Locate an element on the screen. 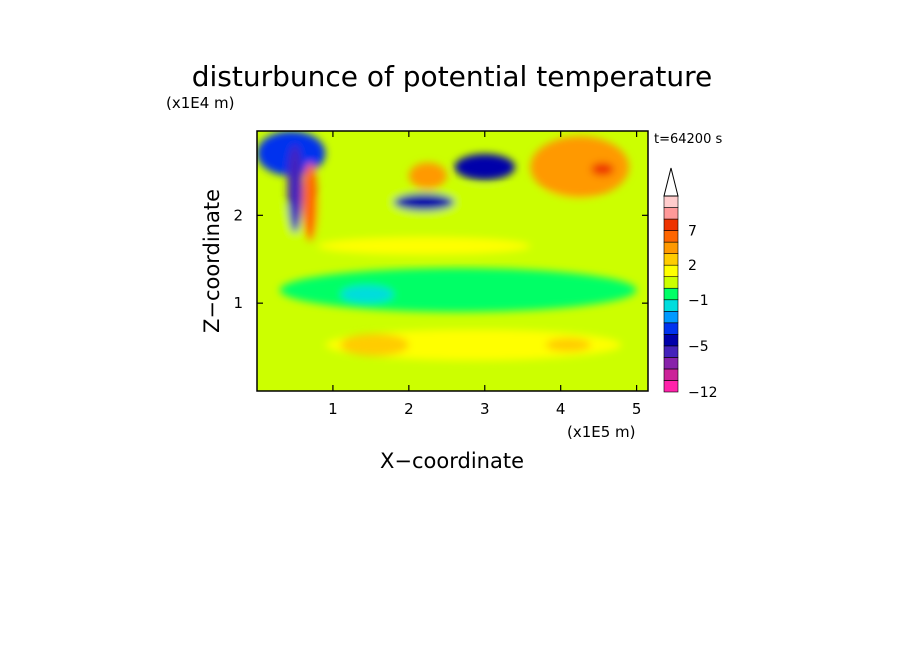  x-axis-label: X−coordinate is located at coordinates (452, 461).